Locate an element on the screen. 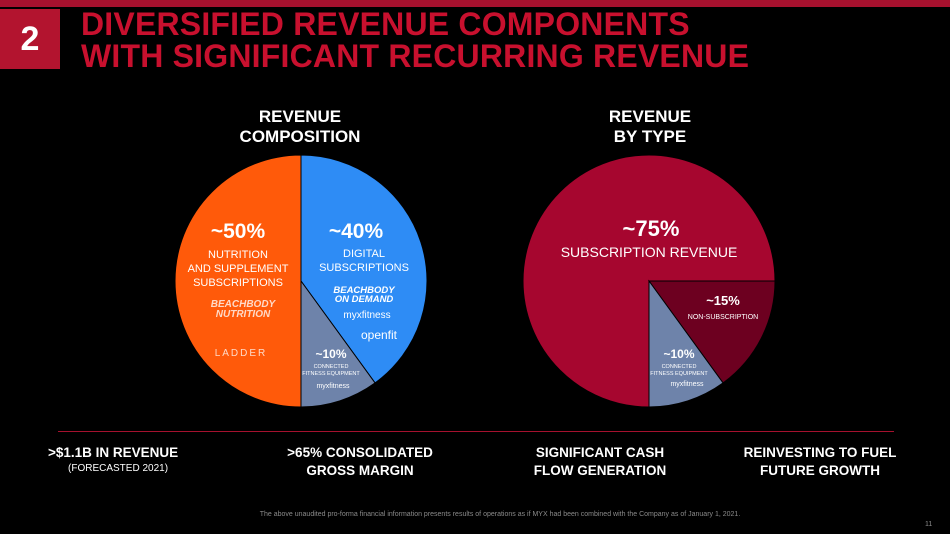  pie-slice-non-subscription is located at coordinates (712, 332).